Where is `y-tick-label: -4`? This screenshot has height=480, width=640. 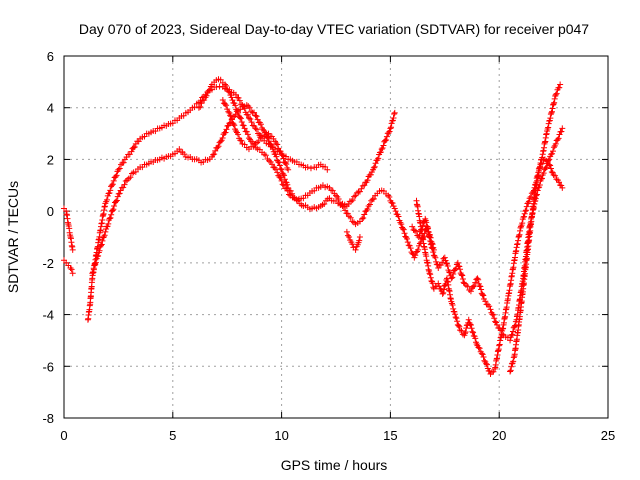 y-tick-label: -4 is located at coordinates (48, 315).